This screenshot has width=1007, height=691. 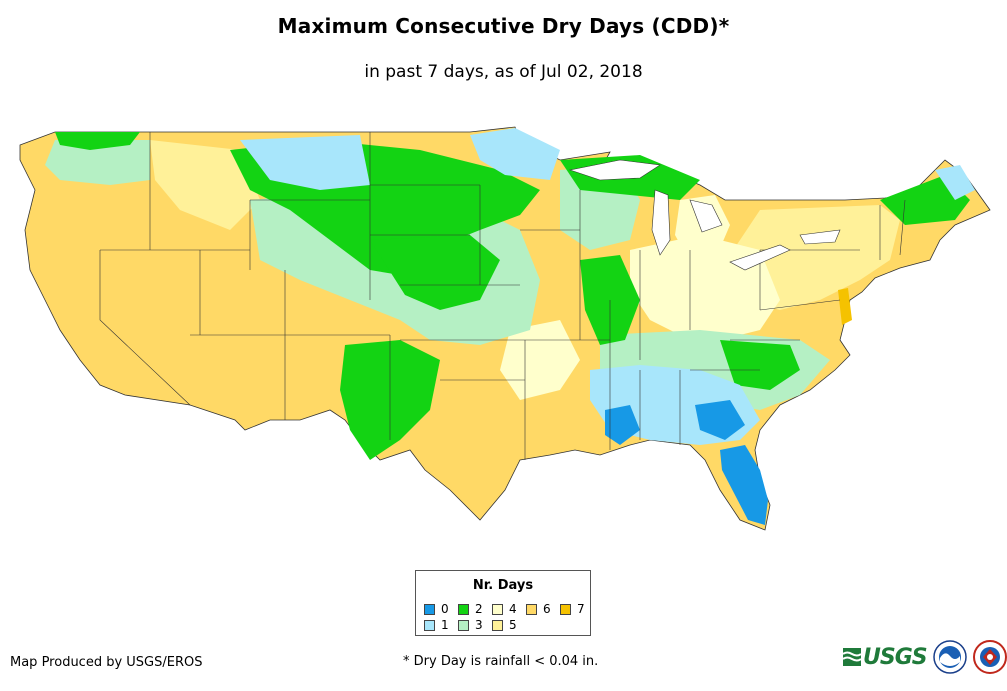 What do you see at coordinates (436, 609) in the screenshot?
I see `legend-item-0: 0` at bounding box center [436, 609].